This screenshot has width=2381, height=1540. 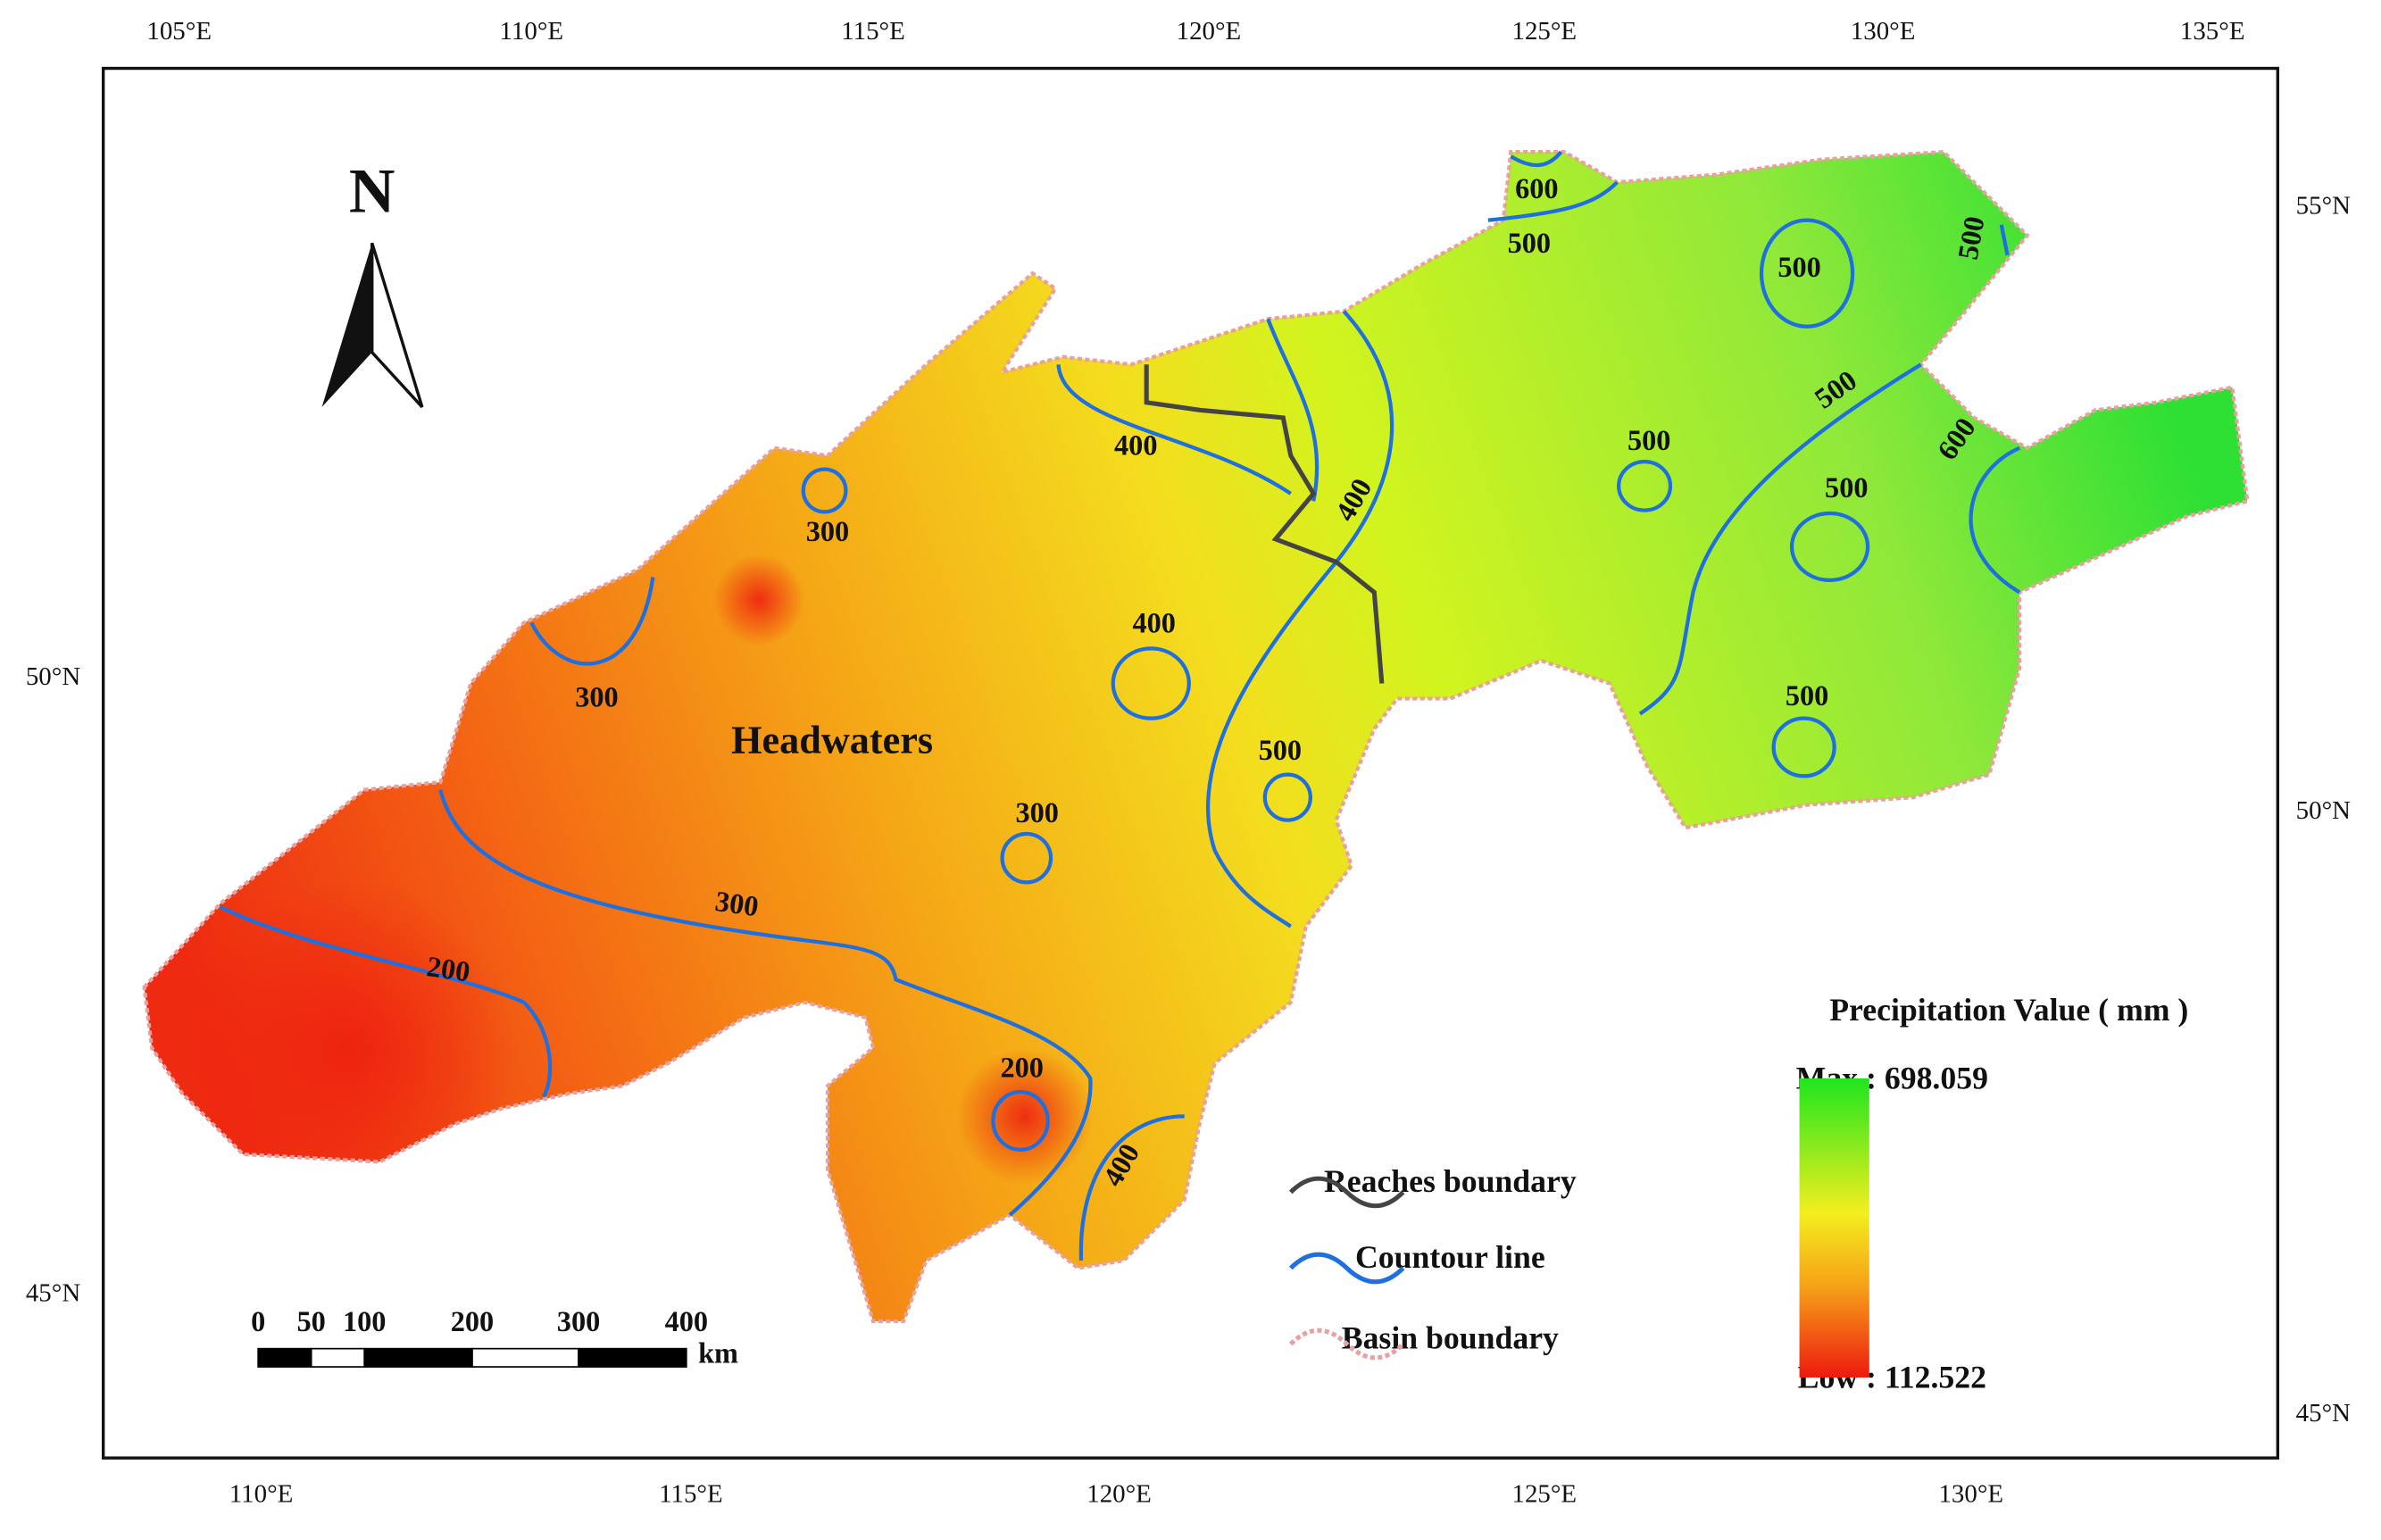 What do you see at coordinates (832, 740) in the screenshot?
I see `region-label: Headwaters` at bounding box center [832, 740].